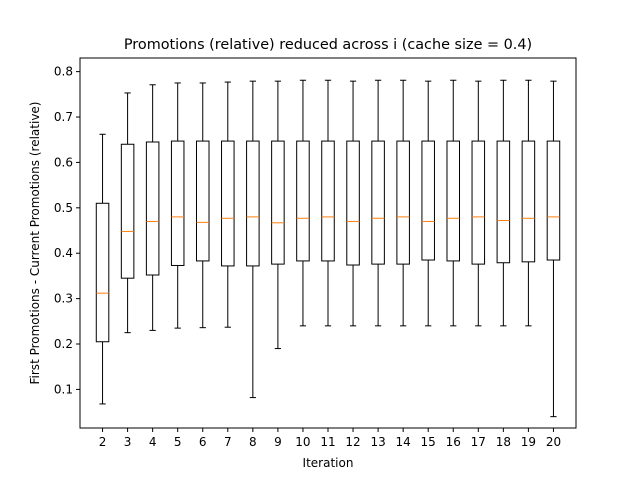 This screenshot has height=480, width=640. Describe the element at coordinates (403, 442) in the screenshot. I see `x-tick-label: 14` at that location.